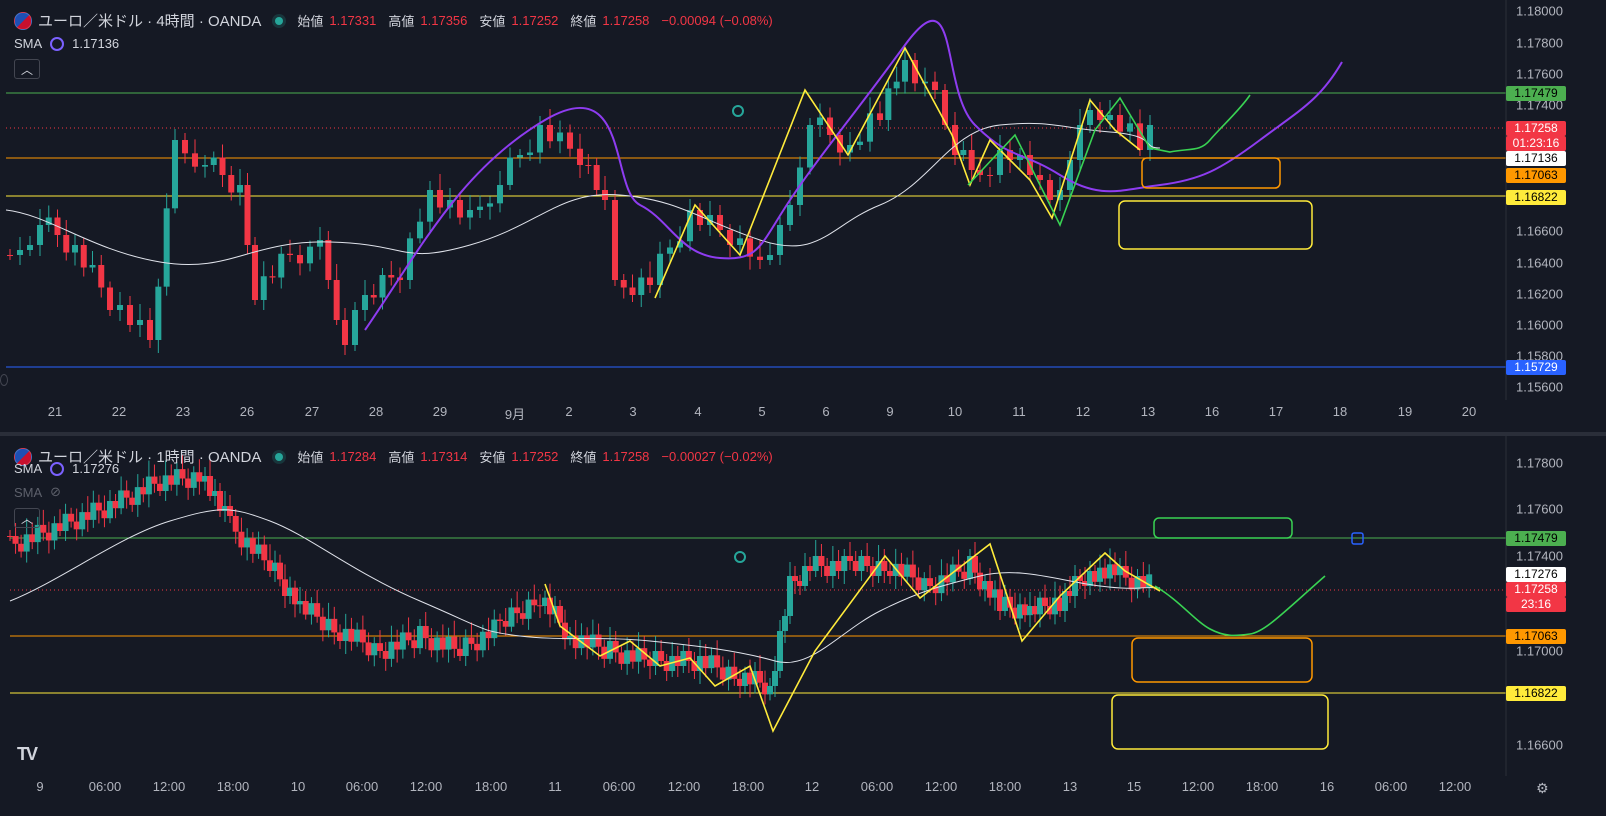  What do you see at coordinates (633, 411) in the screenshot?
I see `time-axis-label: 3` at bounding box center [633, 411].